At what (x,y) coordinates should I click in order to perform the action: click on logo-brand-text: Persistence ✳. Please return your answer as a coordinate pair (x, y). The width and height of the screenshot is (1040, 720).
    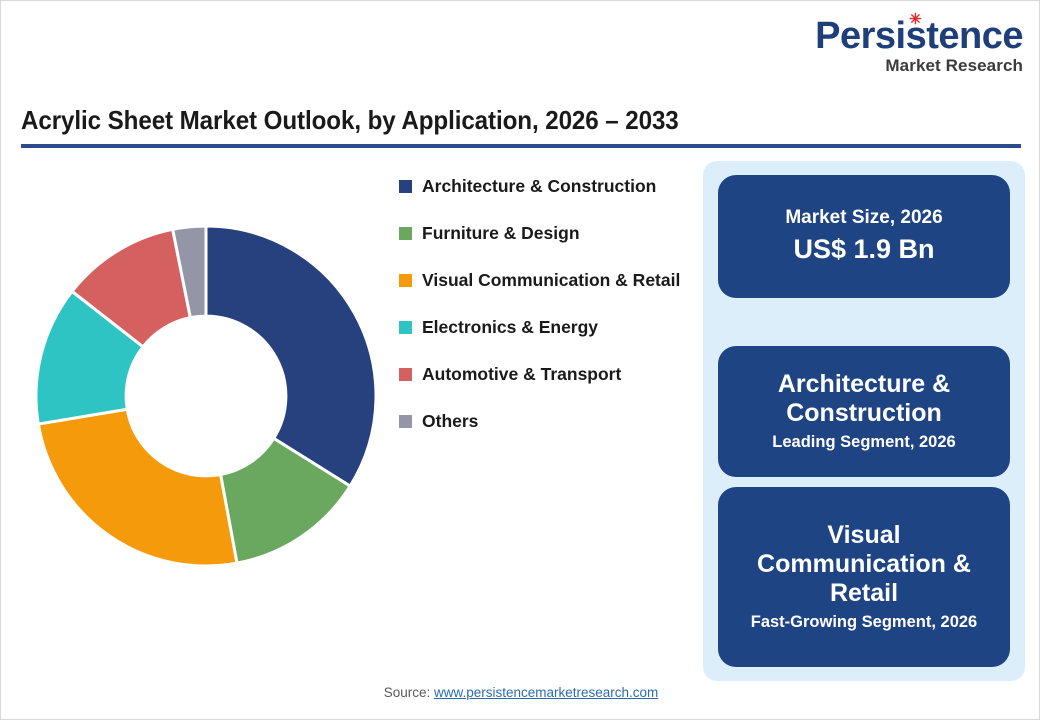
    Looking at the image, I should click on (919, 34).